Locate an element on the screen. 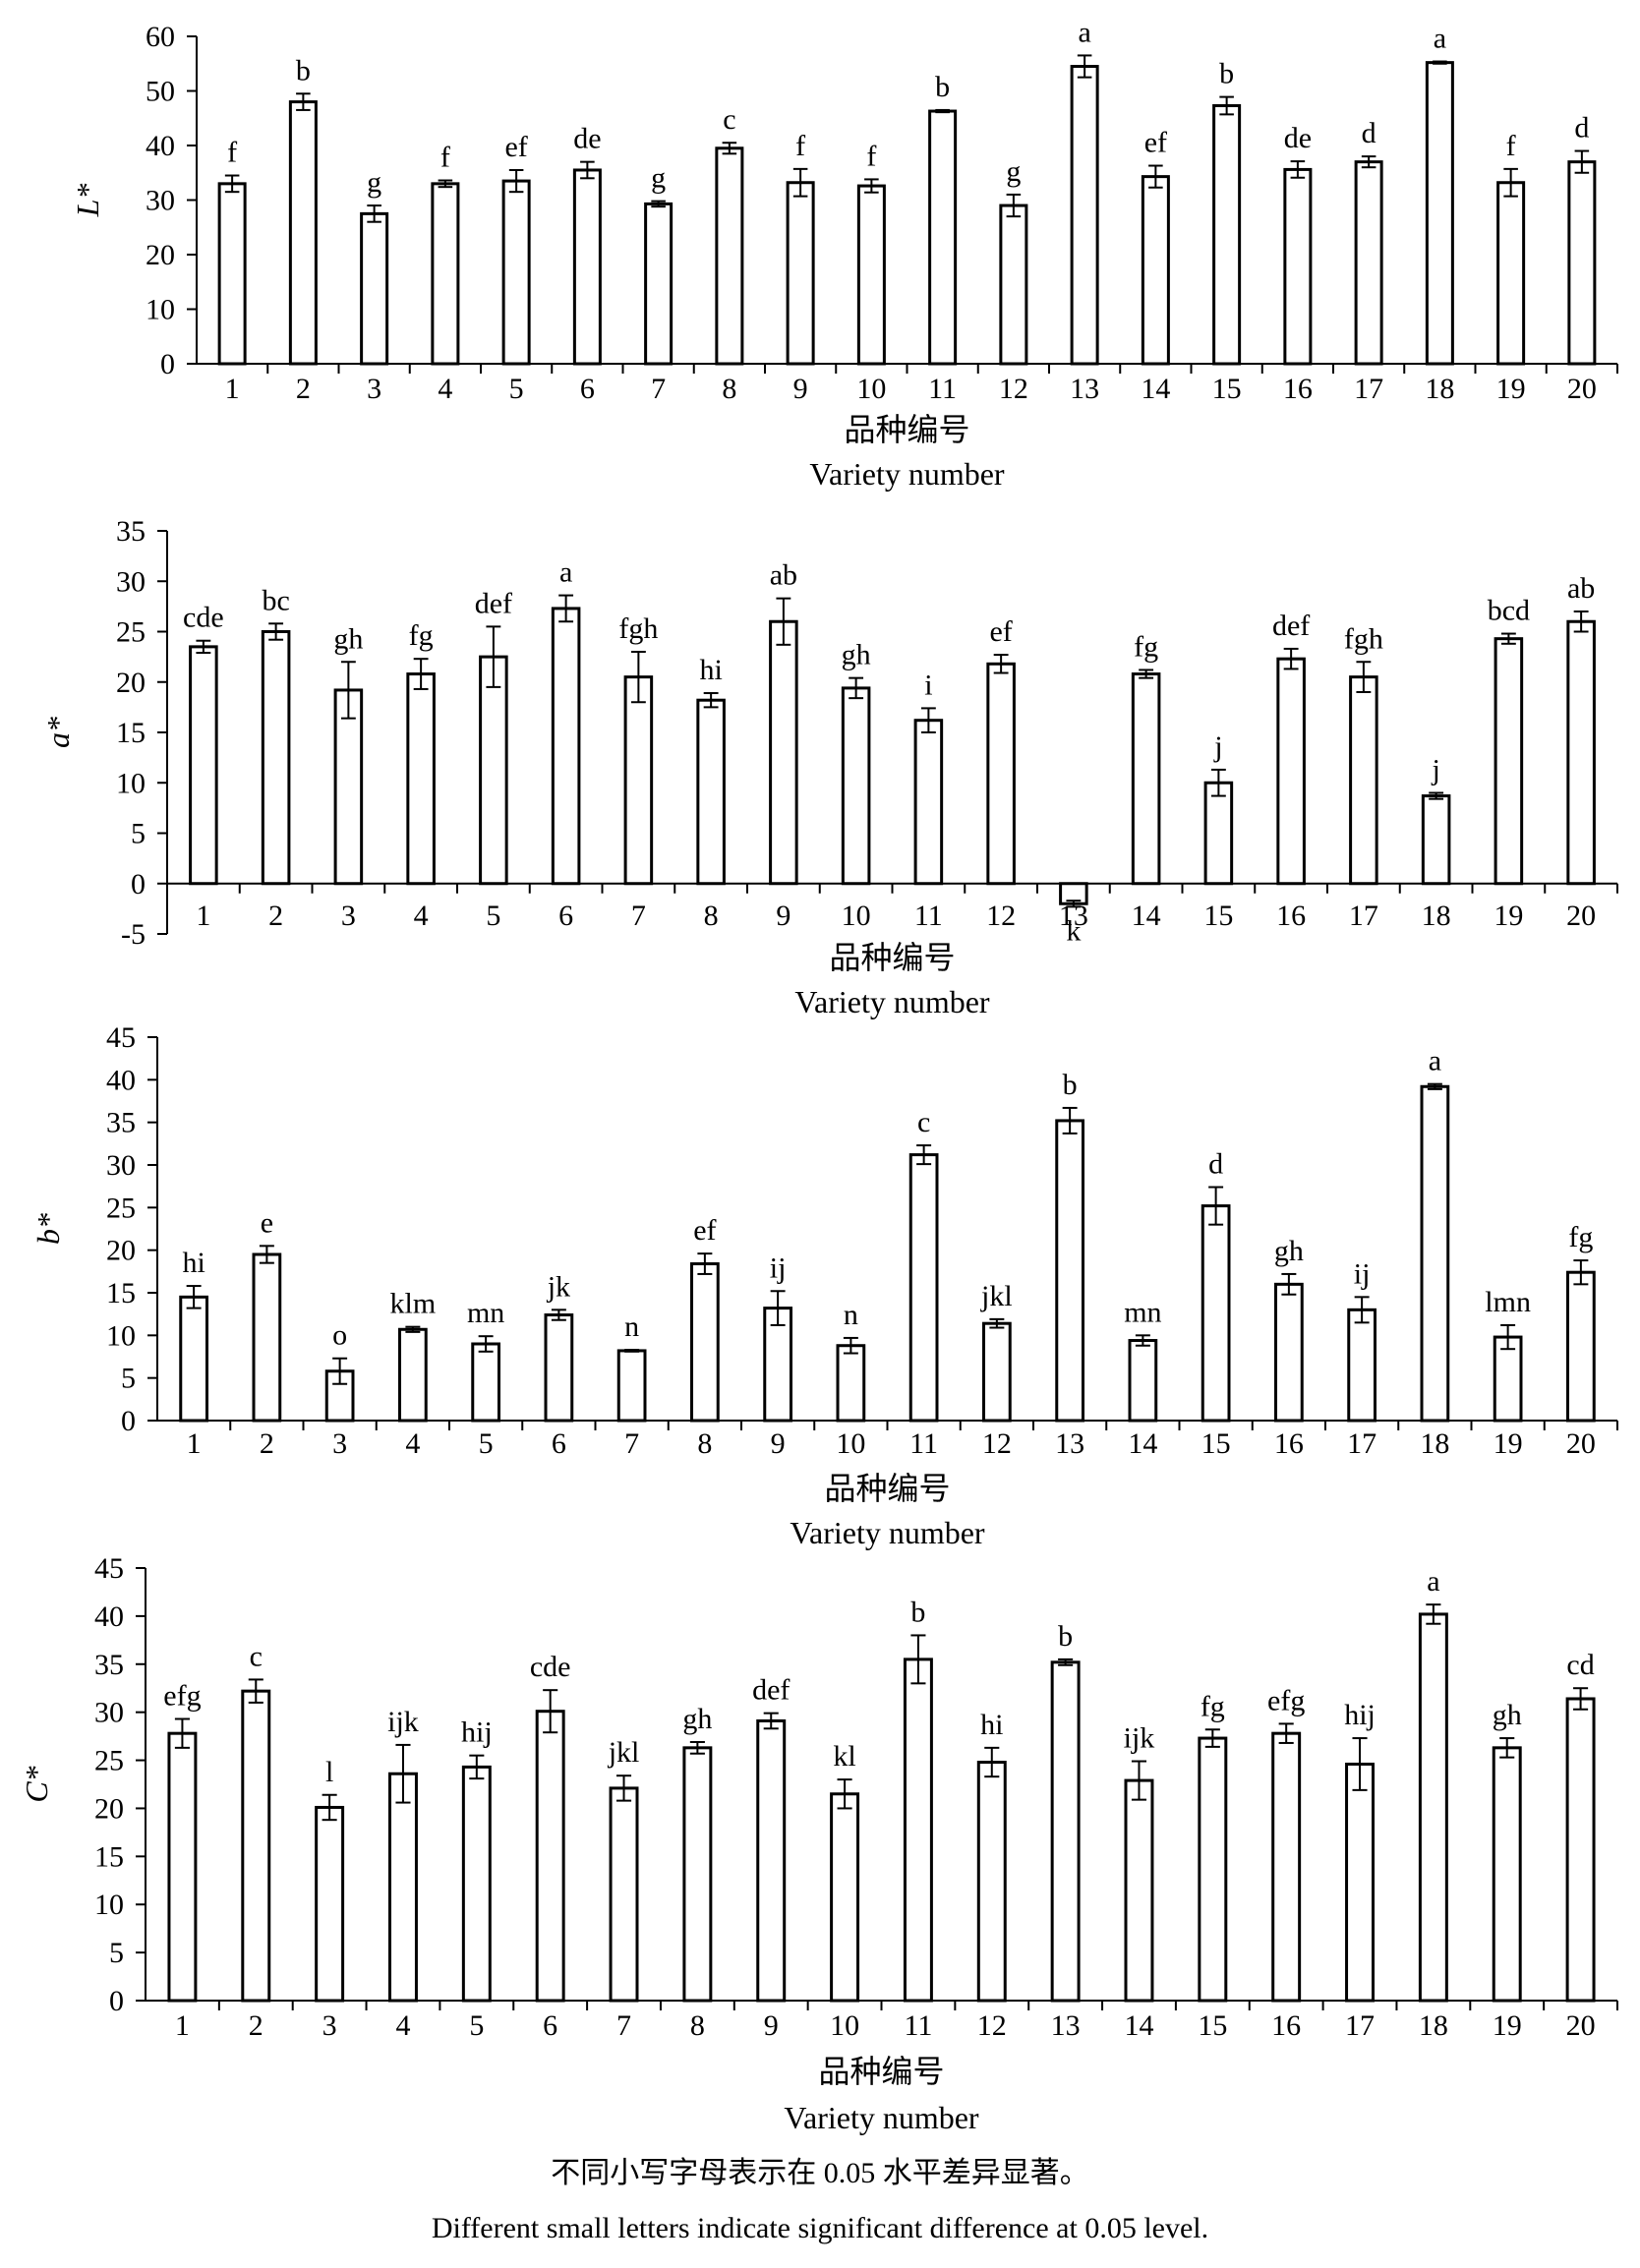  significance-letter: k is located at coordinates (1073, 930).